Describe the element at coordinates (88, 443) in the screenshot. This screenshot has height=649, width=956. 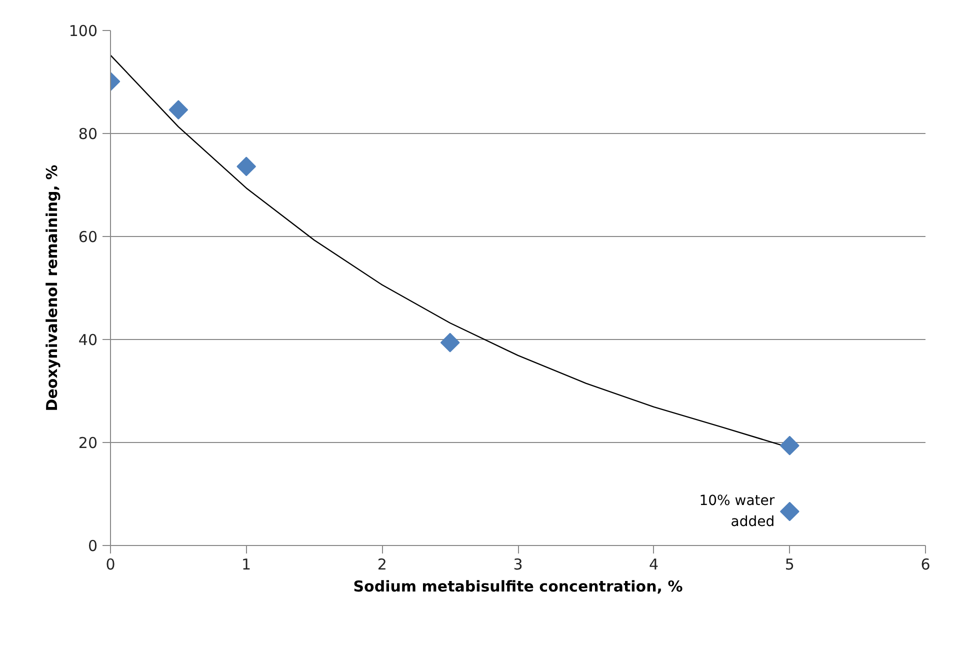
I see `y-tick-label: 20` at that location.